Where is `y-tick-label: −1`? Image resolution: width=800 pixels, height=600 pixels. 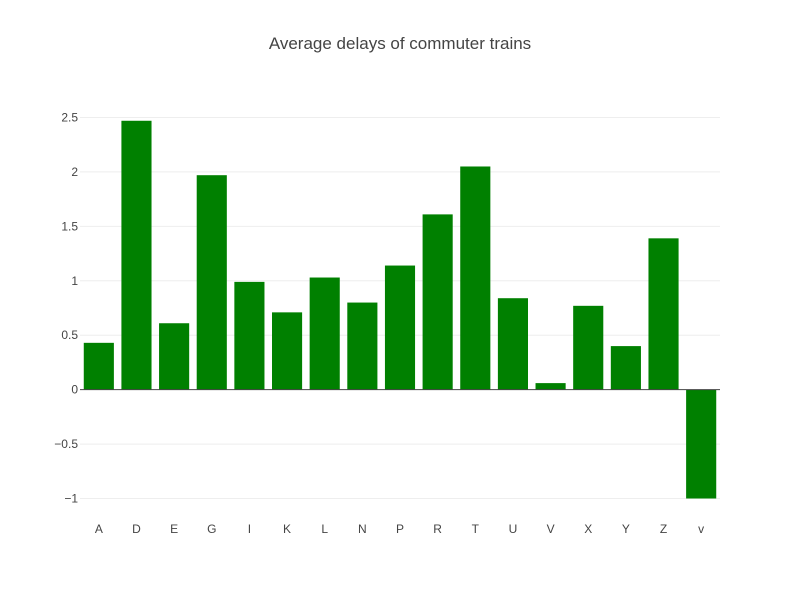 y-tick-label: −1 is located at coordinates (71, 499).